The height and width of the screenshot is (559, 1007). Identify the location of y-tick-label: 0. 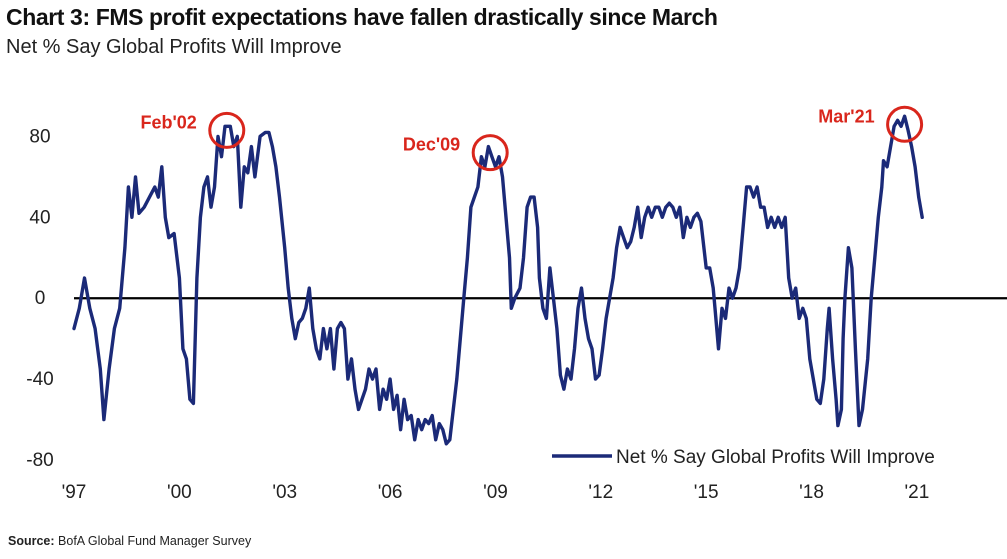
(40, 298).